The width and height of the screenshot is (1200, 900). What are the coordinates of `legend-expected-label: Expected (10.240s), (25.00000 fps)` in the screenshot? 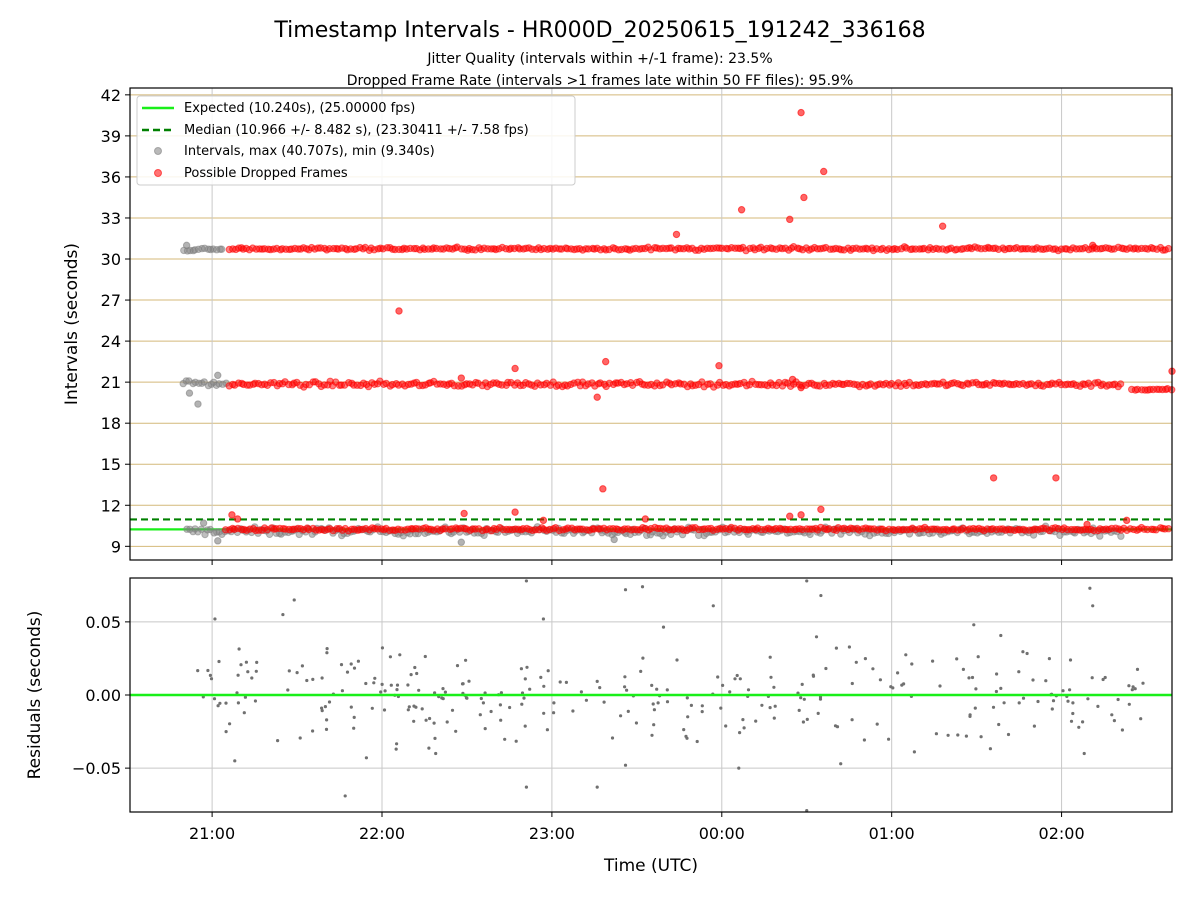 It's located at (299, 108).